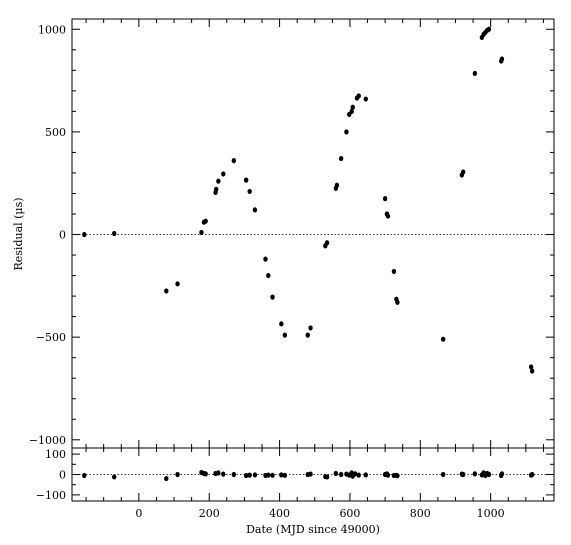 The height and width of the screenshot is (545, 571). Describe the element at coordinates (313, 529) in the screenshot. I see `x-axis-title: Date (MJD since 49000)` at that location.